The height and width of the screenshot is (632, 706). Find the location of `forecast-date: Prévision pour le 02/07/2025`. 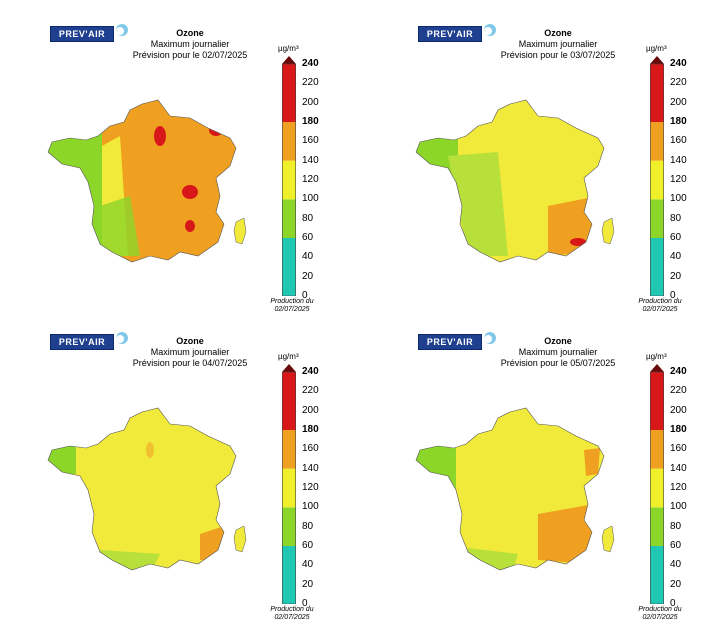

forecast-date: Prévision pour le 02/07/2025 is located at coordinates (190, 55).